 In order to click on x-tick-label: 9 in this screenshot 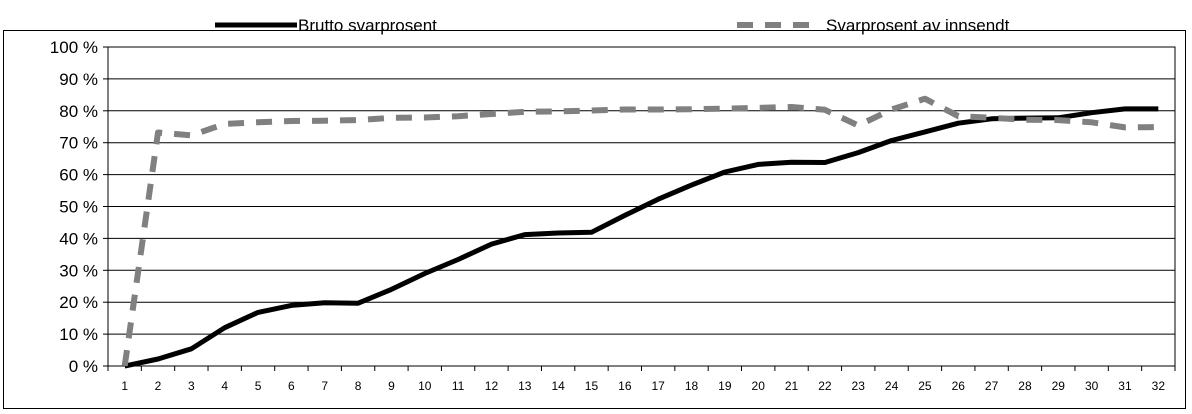, I will do `click(391, 386)`.